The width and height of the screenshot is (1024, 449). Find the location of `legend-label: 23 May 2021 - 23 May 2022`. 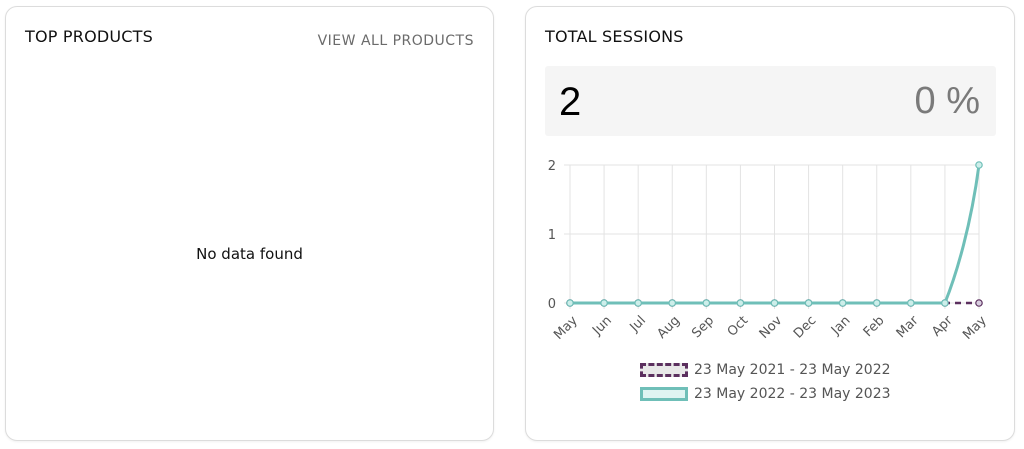

legend-label: 23 May 2021 - 23 May 2022 is located at coordinates (792, 370).